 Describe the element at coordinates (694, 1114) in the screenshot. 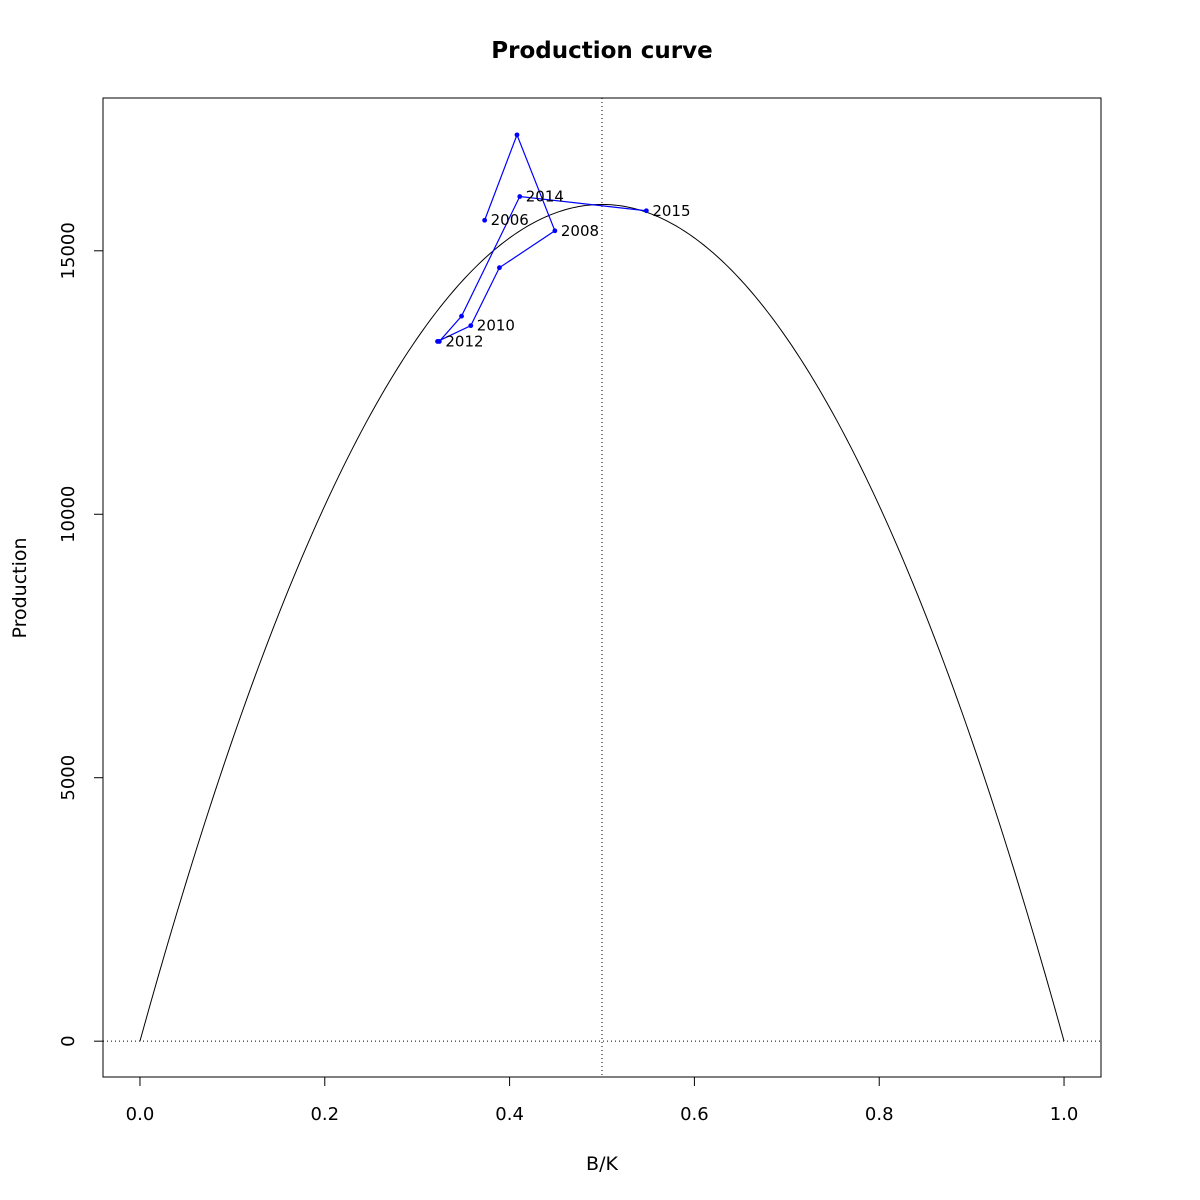

I see `x-tick-label: 0.6` at that location.